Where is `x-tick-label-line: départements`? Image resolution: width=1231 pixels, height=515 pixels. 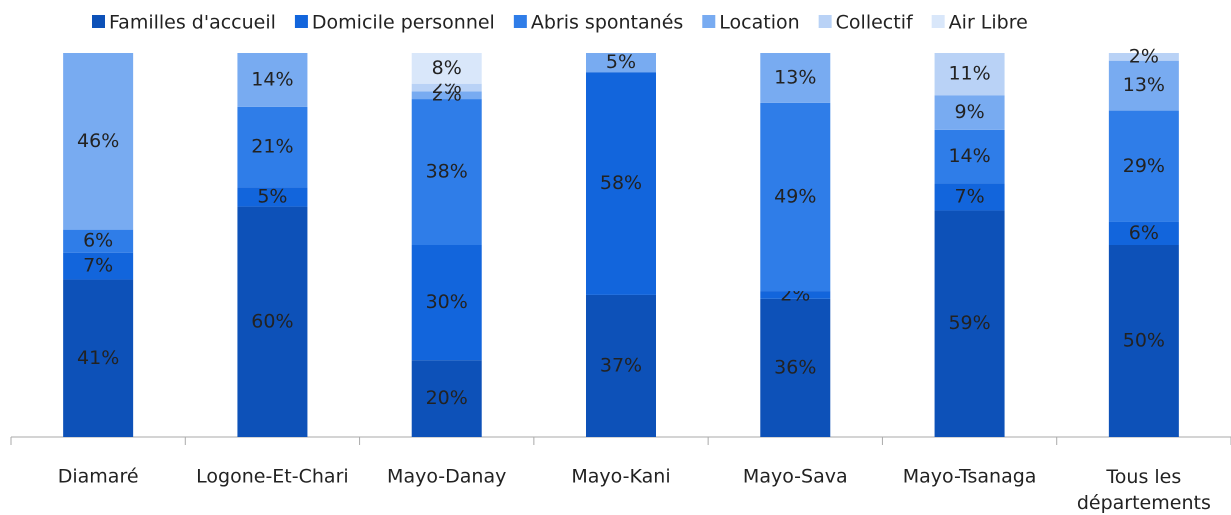 x-tick-label-line: départements is located at coordinates (1144, 503).